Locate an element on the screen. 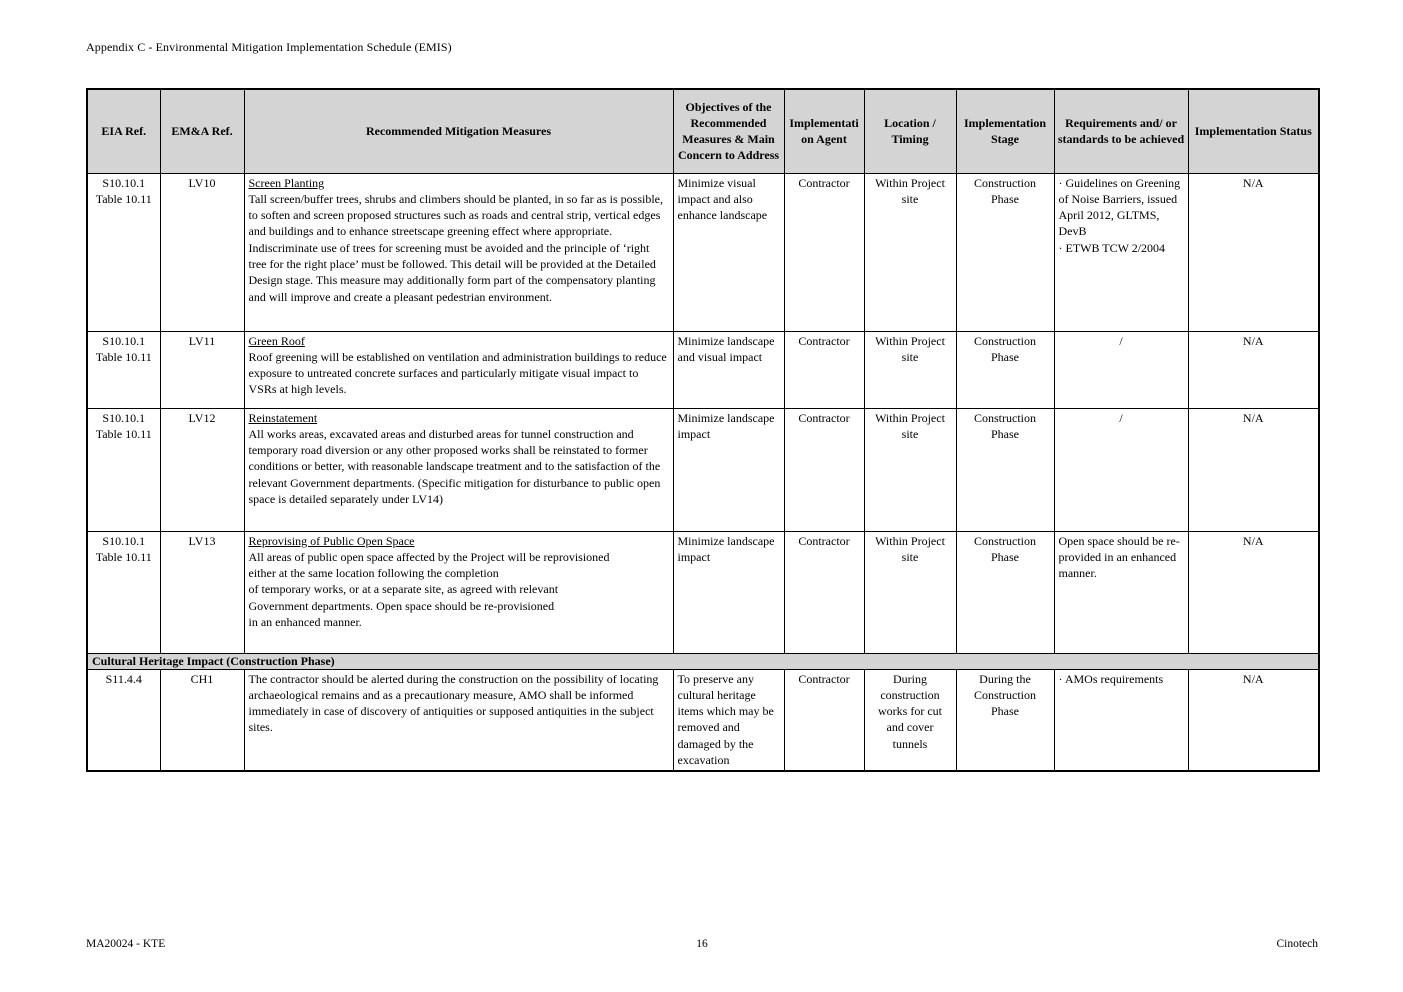 Image resolution: width=1403 pixels, height=992 pixels. column-header-ema-ref: EM&A Ref. is located at coordinates (202, 131).